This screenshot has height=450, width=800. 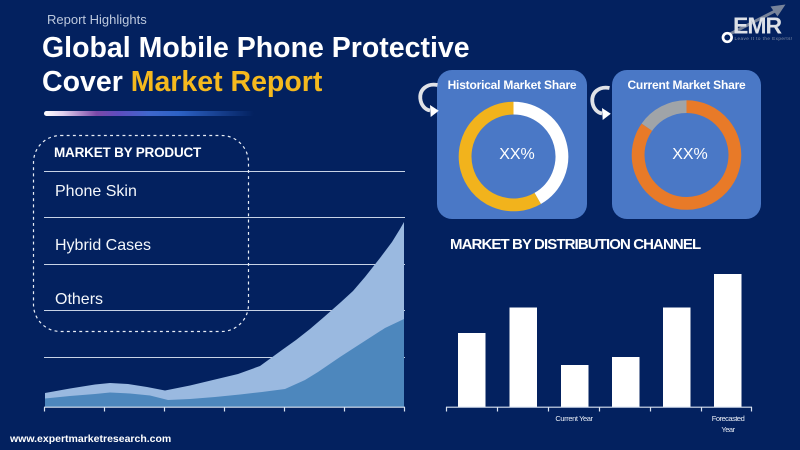 What do you see at coordinates (764, 38) in the screenshot?
I see `svg-text: Leave It to the Experts!` at bounding box center [764, 38].